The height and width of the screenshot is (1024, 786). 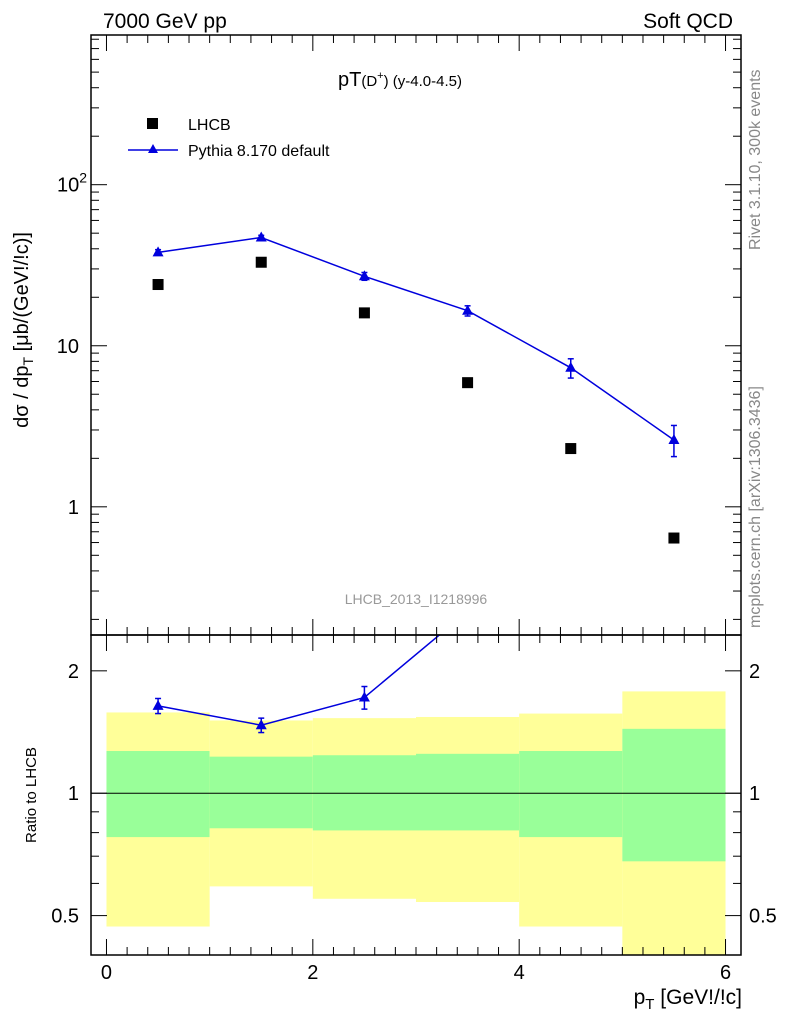 What do you see at coordinates (688, 999) in the screenshot?
I see `x-axis-label: pT [GeV!/!c]` at bounding box center [688, 999].